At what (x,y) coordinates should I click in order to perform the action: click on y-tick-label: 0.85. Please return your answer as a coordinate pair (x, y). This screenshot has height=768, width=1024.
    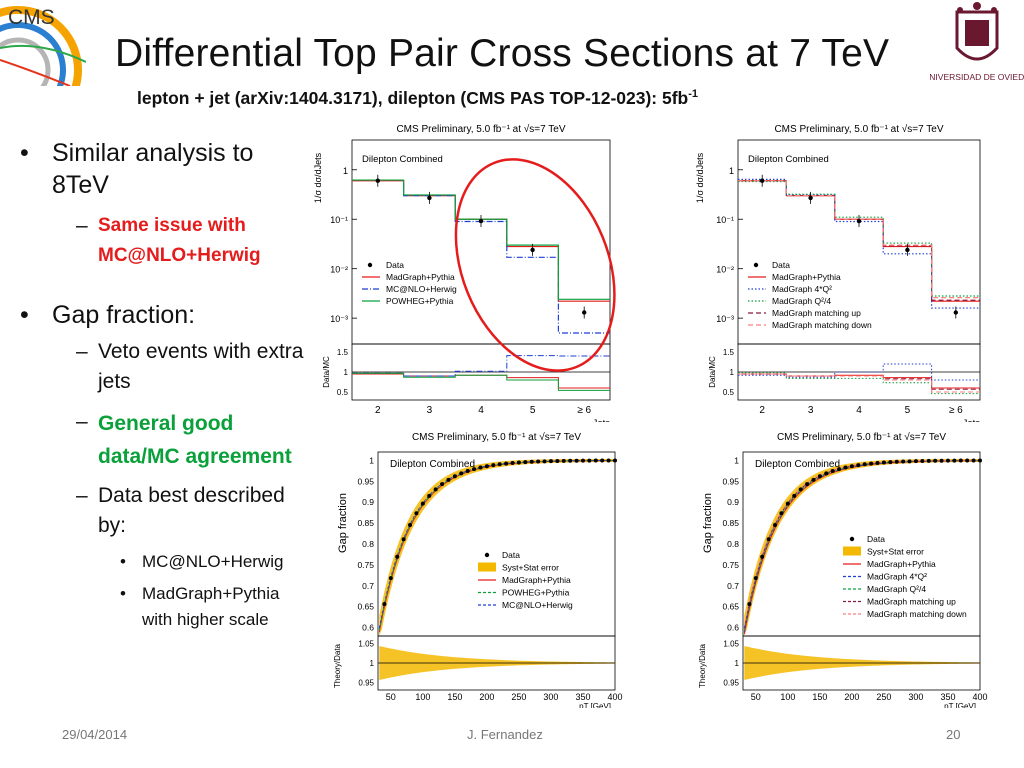
    Looking at the image, I should click on (365, 523).